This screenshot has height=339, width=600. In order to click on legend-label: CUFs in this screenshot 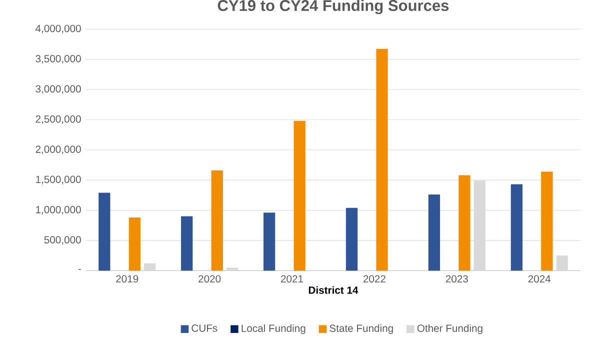, I will do `click(205, 328)`.